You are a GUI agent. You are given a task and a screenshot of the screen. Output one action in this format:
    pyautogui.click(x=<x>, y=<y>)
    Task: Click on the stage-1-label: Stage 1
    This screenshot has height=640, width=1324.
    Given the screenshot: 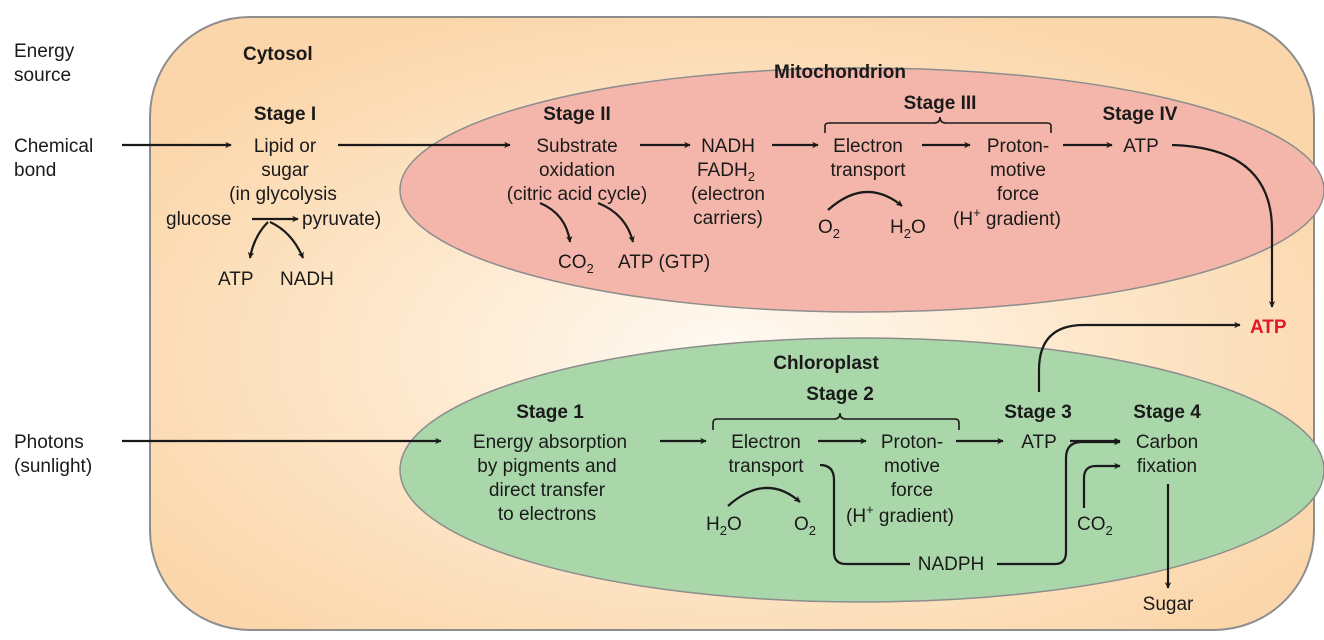 What is the action you would take?
    pyautogui.click(x=550, y=412)
    